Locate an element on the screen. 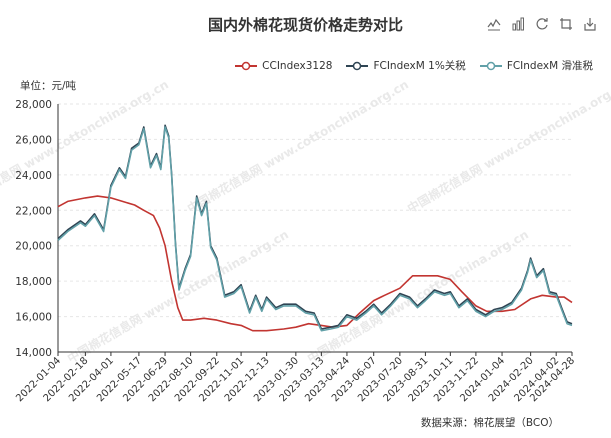 This screenshot has width=611, height=438. legend-item-fc-slide: FCIndexM 滑准税 is located at coordinates (536, 65).